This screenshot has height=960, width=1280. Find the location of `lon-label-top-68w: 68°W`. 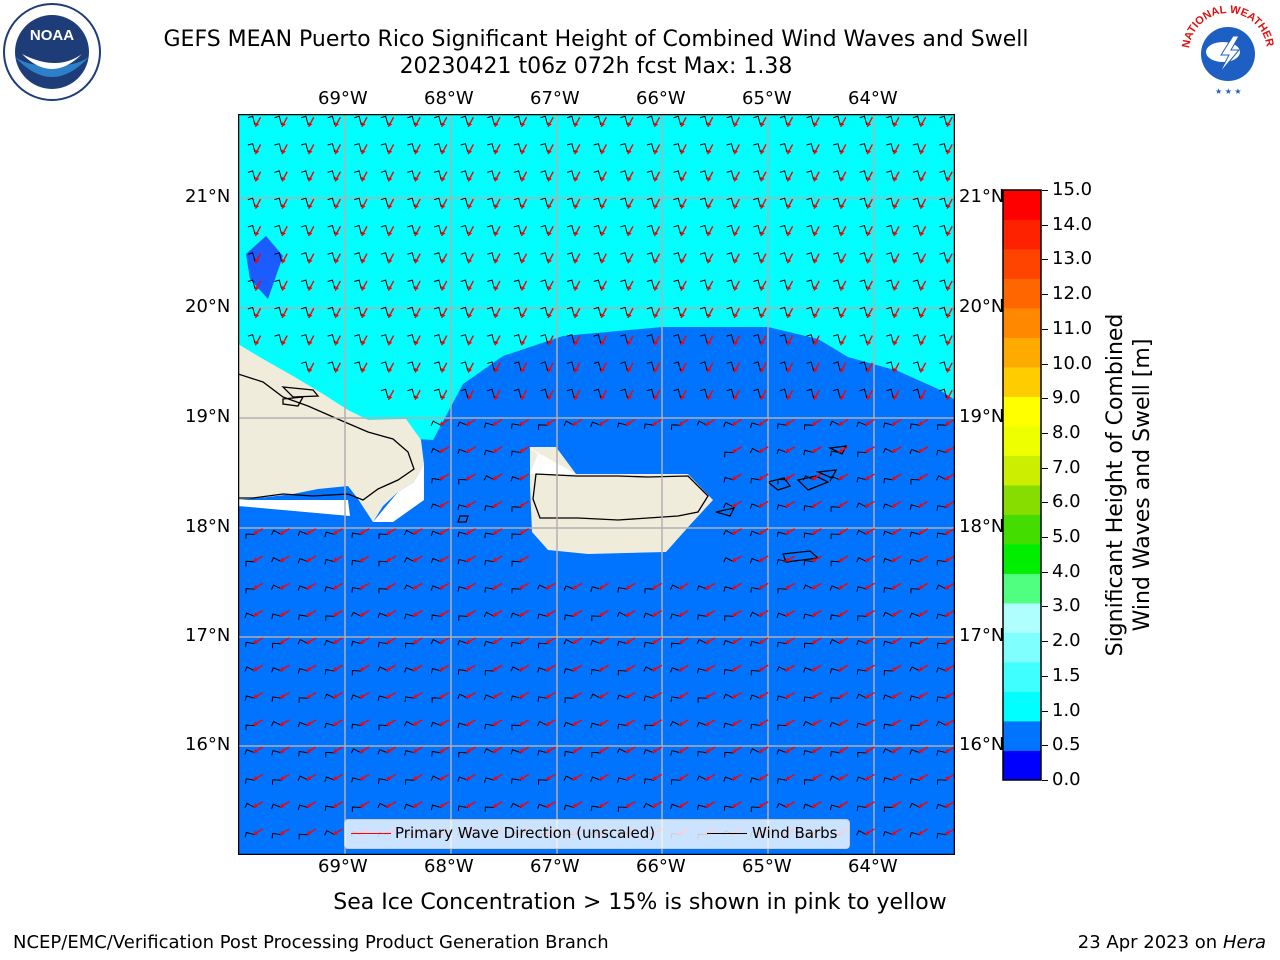

lon-label-top-68w: 68°W is located at coordinates (449, 98).